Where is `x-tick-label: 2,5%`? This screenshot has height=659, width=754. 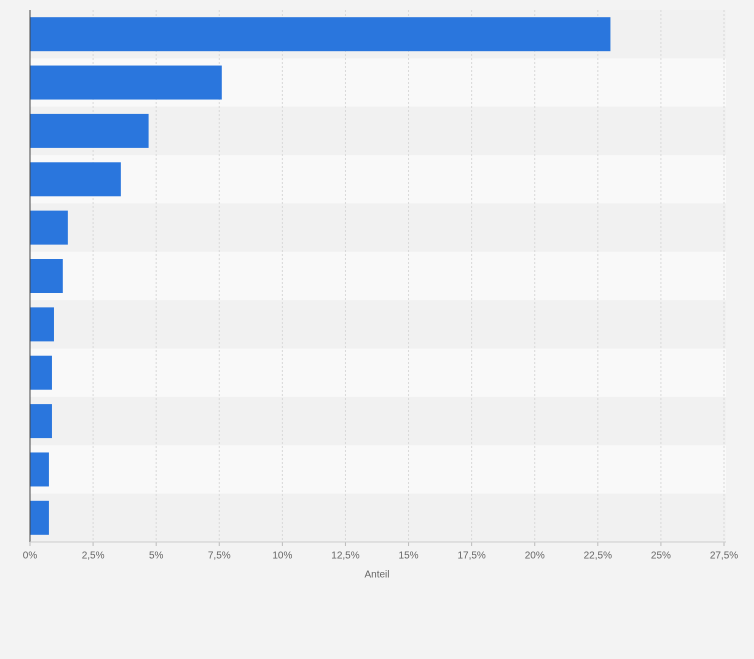
x-tick-label: 2,5% is located at coordinates (93, 556).